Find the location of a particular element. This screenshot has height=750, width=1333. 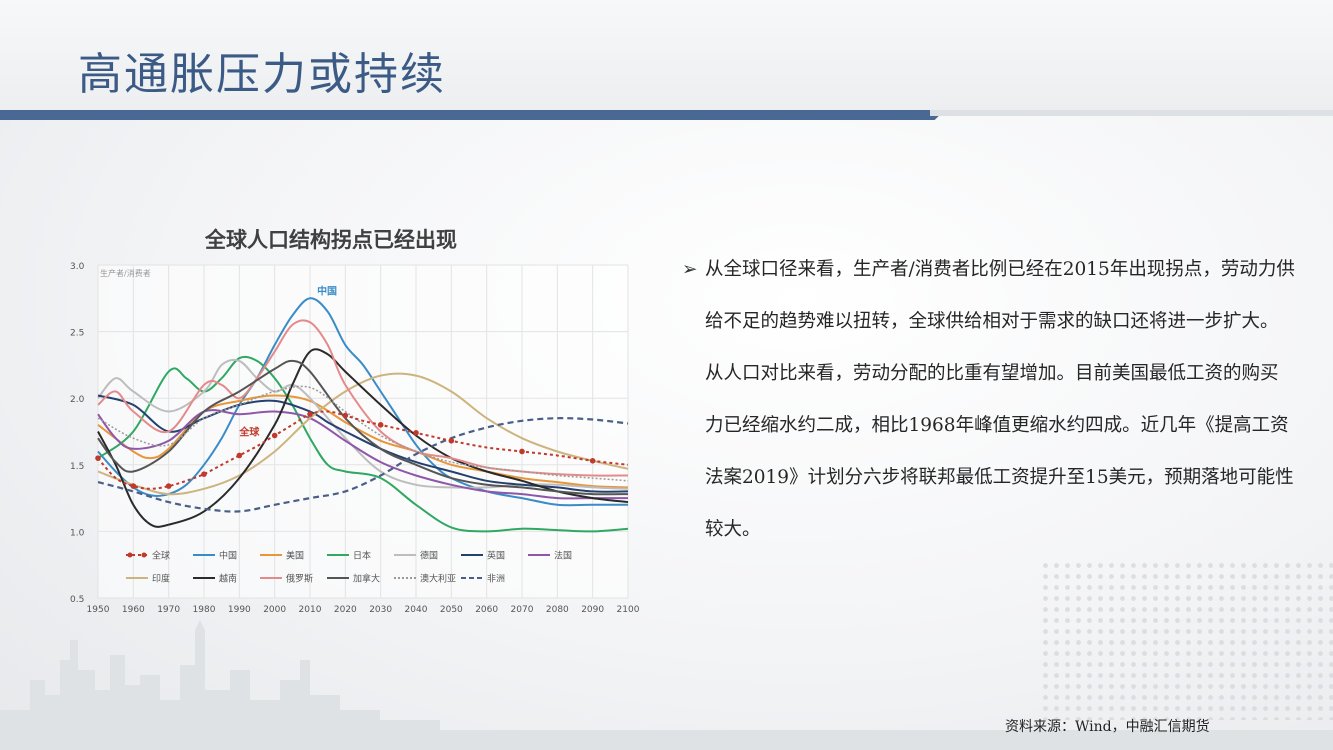

x-tick-label: 1980 is located at coordinates (204, 610).